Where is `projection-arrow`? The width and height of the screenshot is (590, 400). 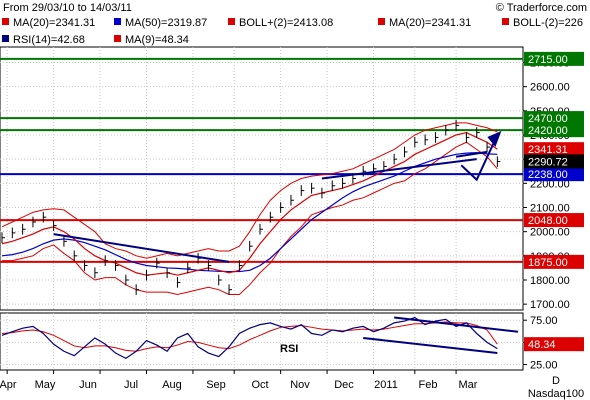 projection-arrow is located at coordinates (479, 158).